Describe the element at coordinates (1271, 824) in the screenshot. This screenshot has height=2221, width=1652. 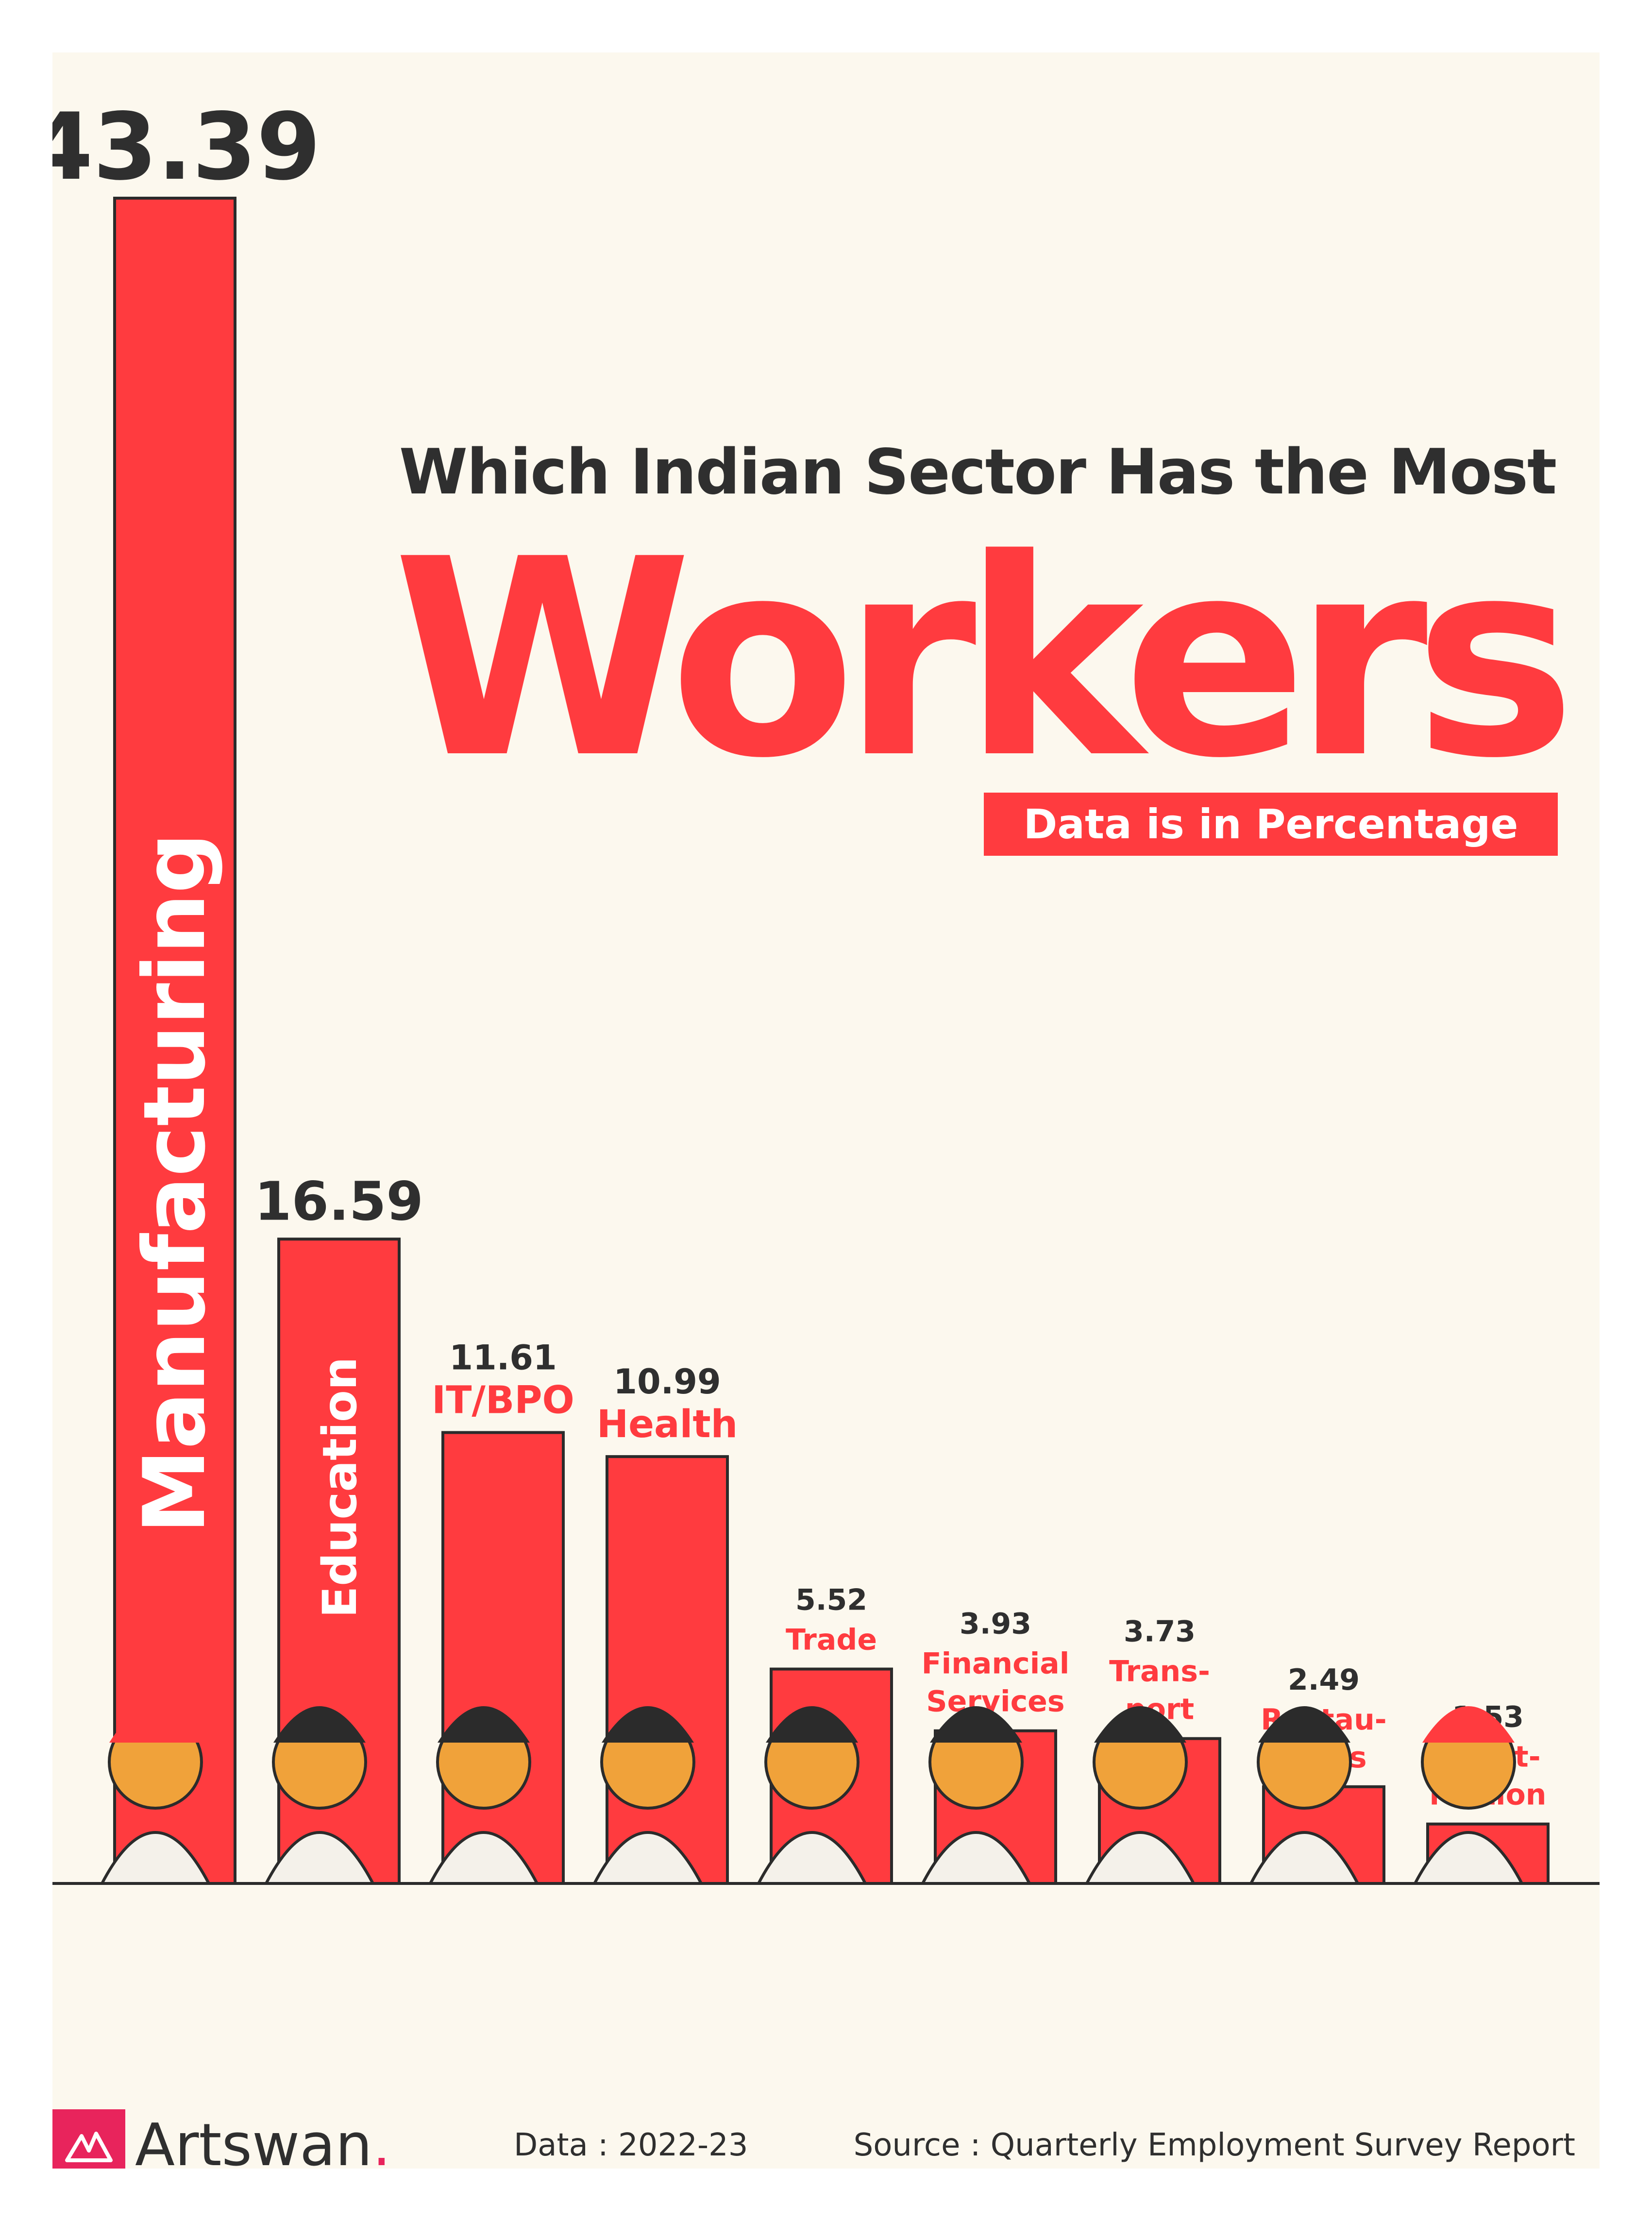
I see `subtitle-badge: Data is in Percentage` at that location.